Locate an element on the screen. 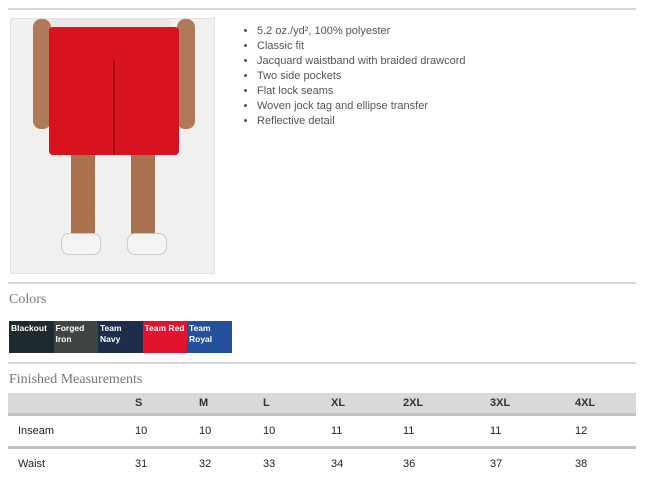  color-swatch: Team Royal is located at coordinates (209, 337).